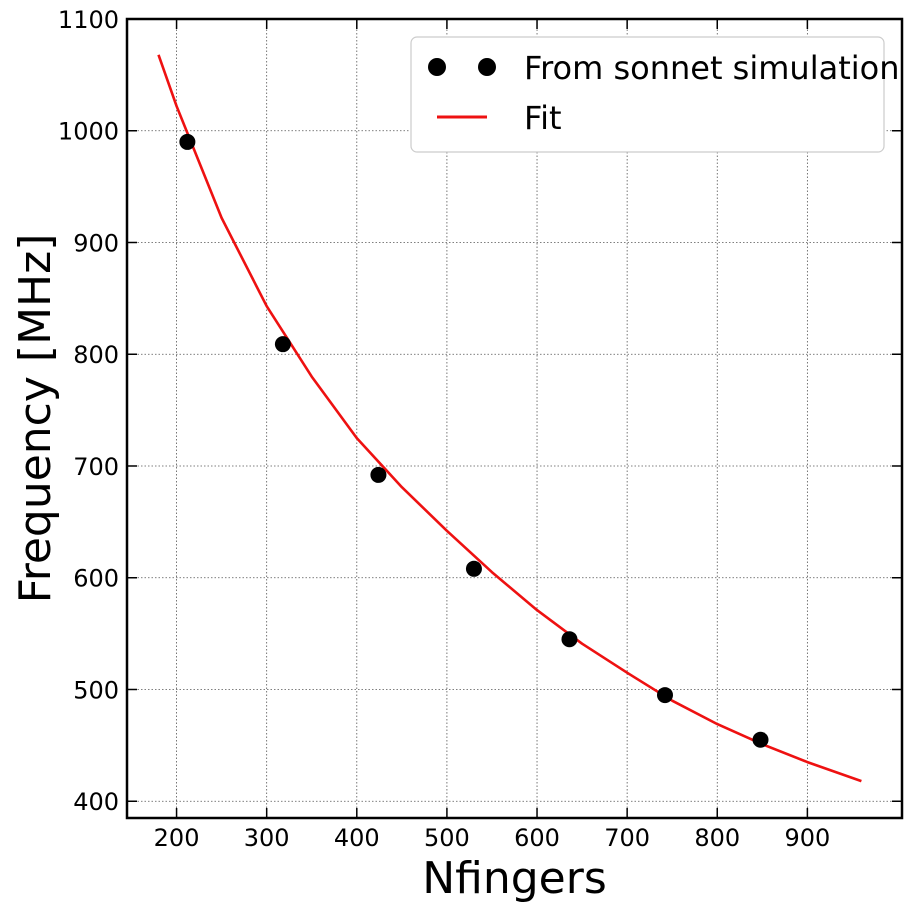 The height and width of the screenshot is (912, 911). What do you see at coordinates (177, 838) in the screenshot?
I see `x-tick-label: 200` at bounding box center [177, 838].